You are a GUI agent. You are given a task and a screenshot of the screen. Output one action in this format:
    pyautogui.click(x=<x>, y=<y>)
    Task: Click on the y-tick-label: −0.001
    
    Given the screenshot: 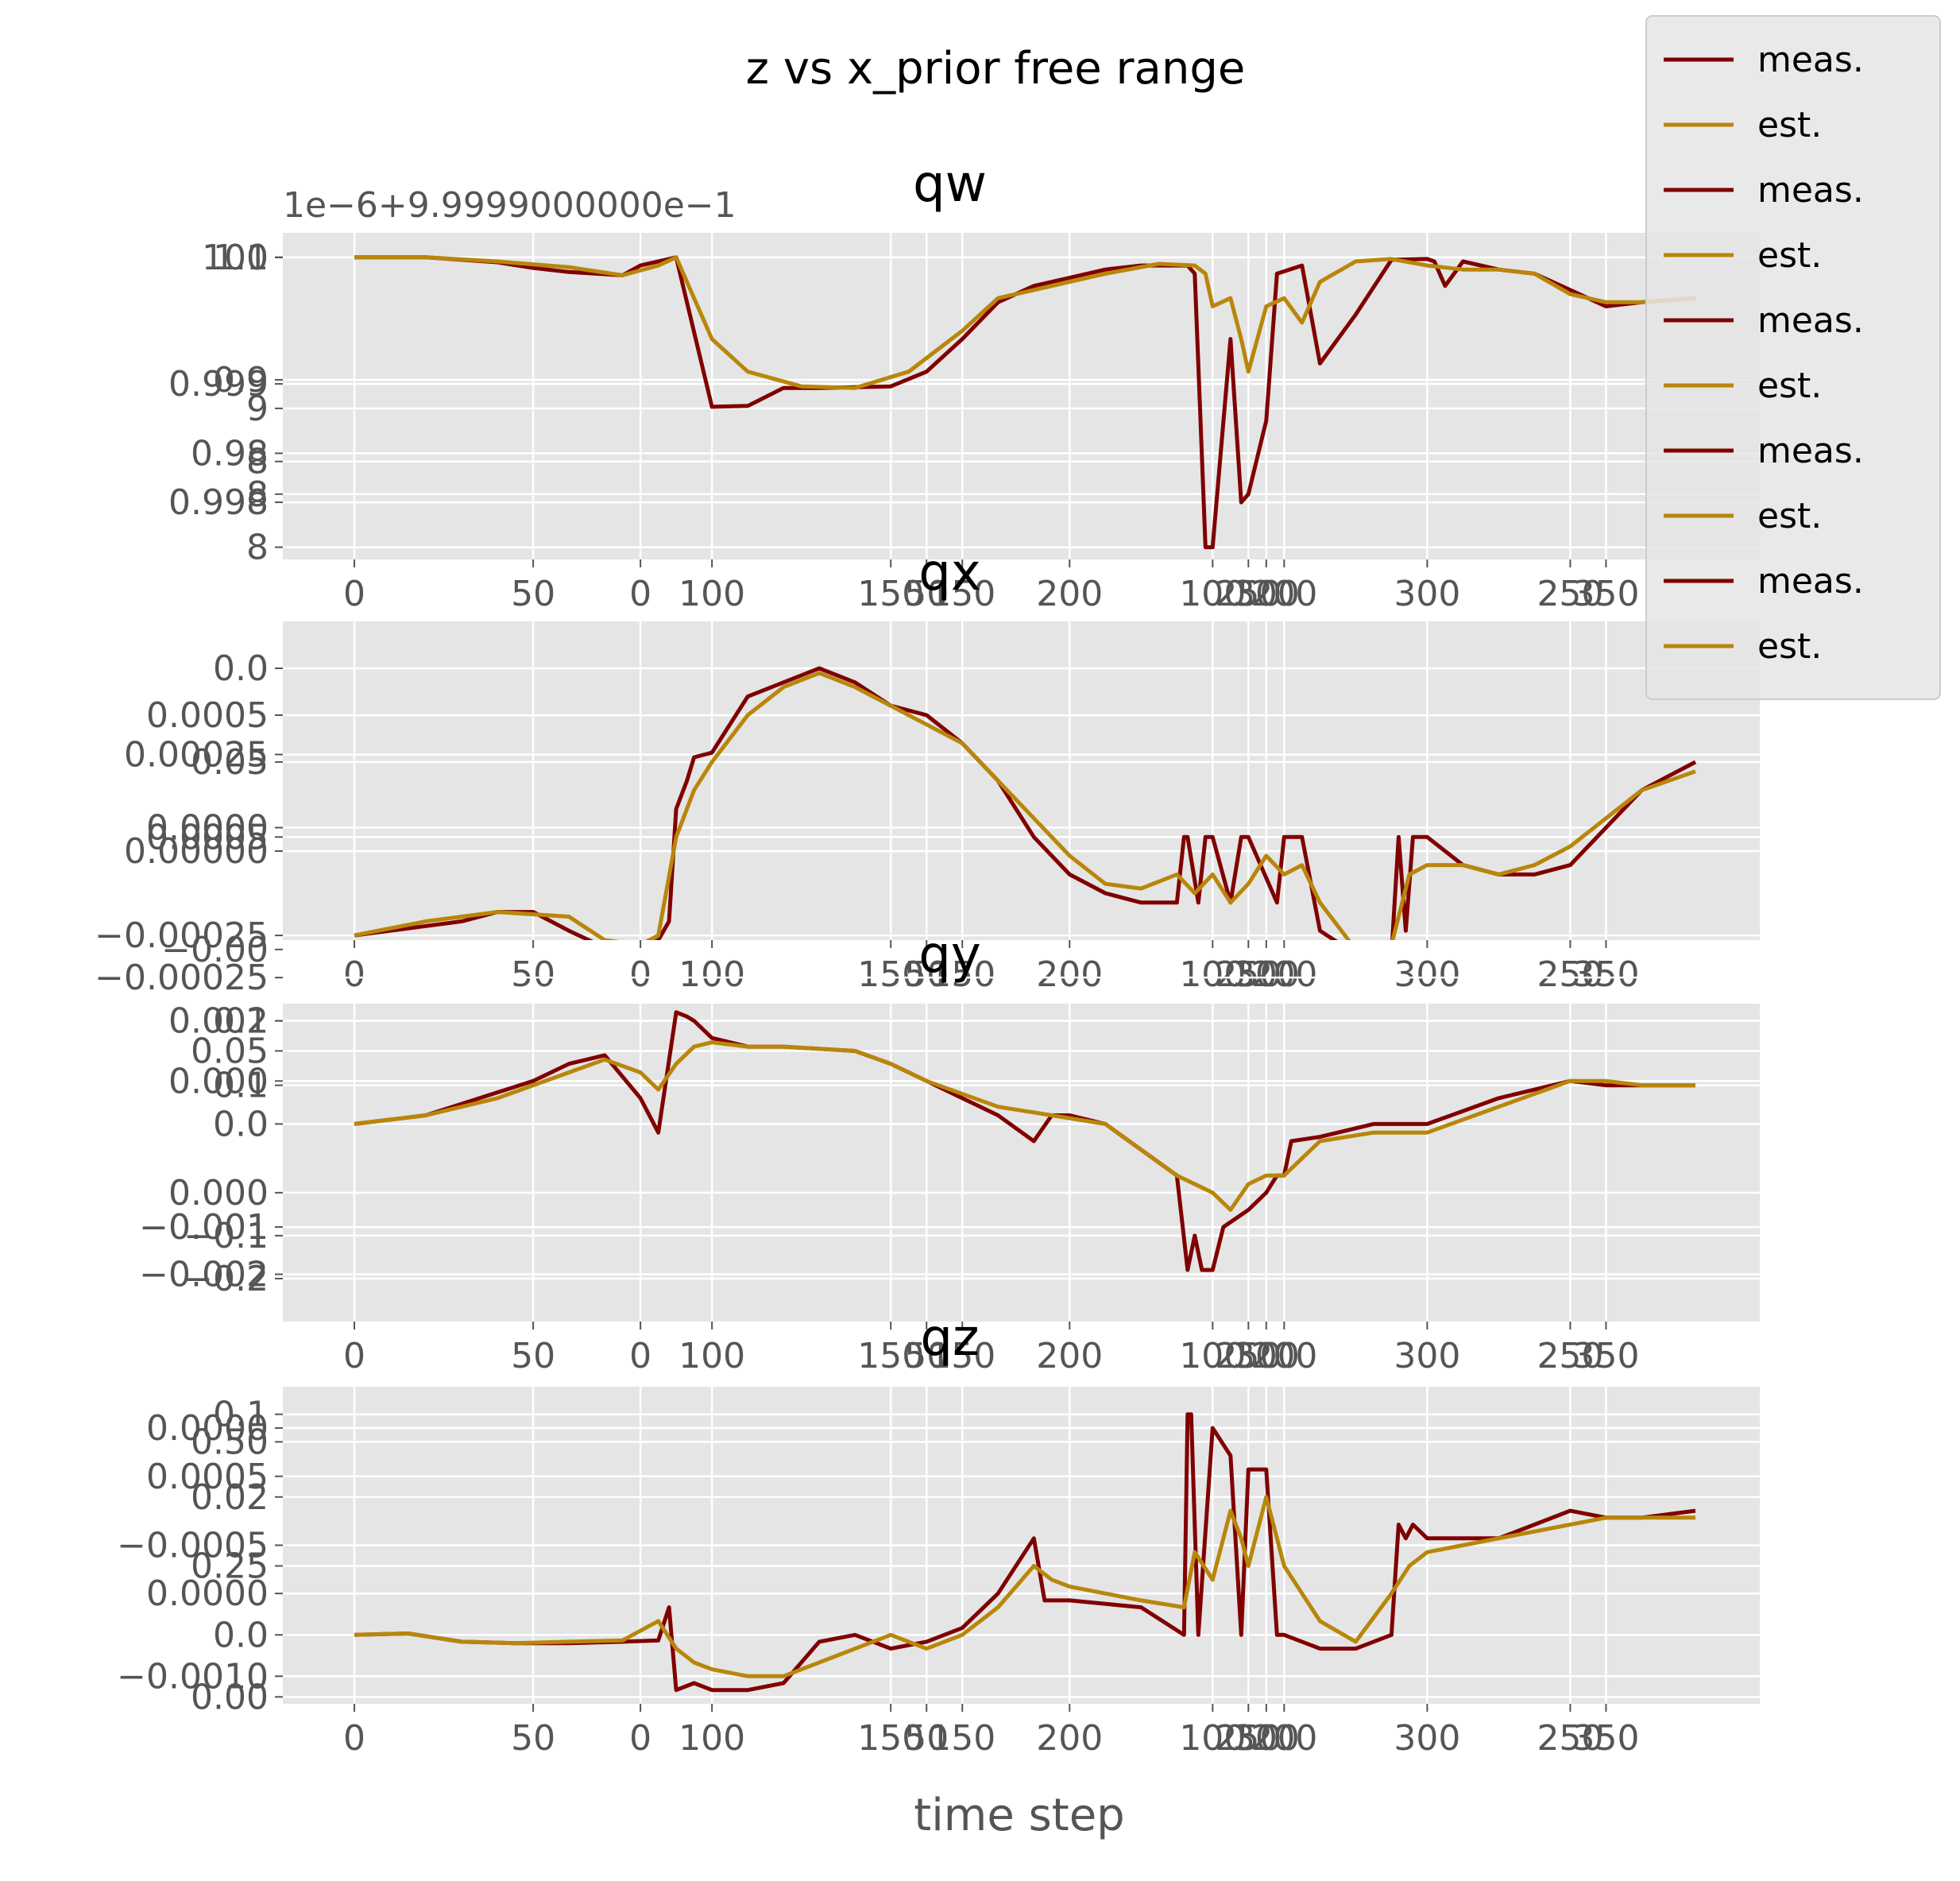 What is the action you would take?
    pyautogui.click(x=204, y=1227)
    